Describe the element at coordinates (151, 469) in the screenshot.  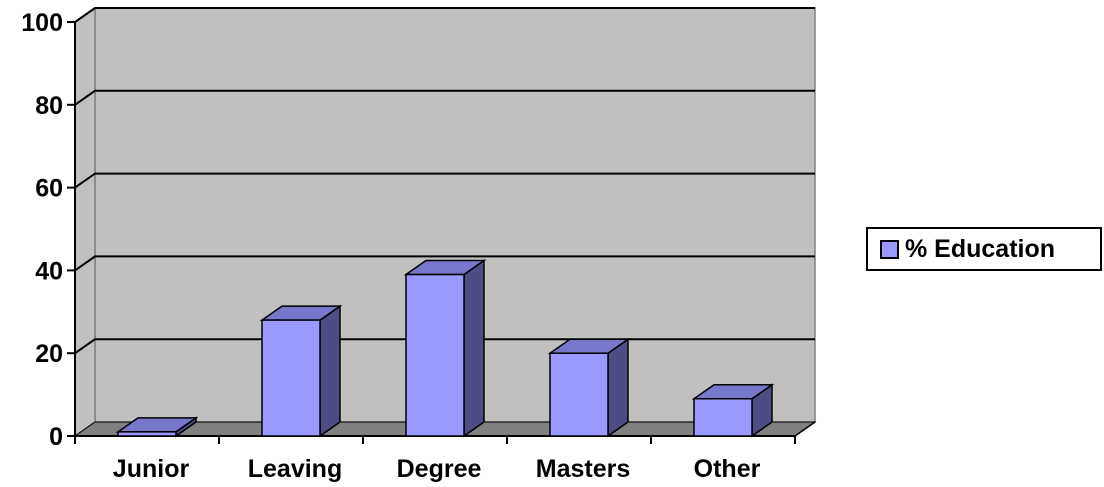
I see `x-category-label: Junior` at that location.